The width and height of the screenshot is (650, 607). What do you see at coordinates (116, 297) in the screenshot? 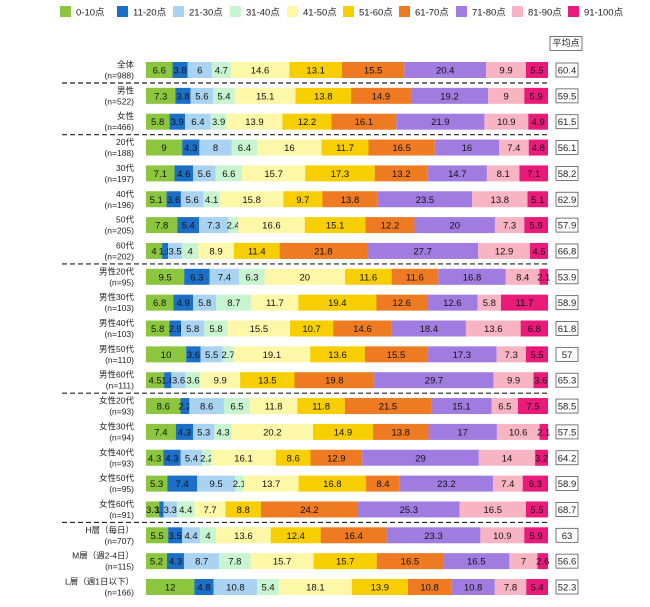
I see `row-label: 男性30代` at bounding box center [116, 297].